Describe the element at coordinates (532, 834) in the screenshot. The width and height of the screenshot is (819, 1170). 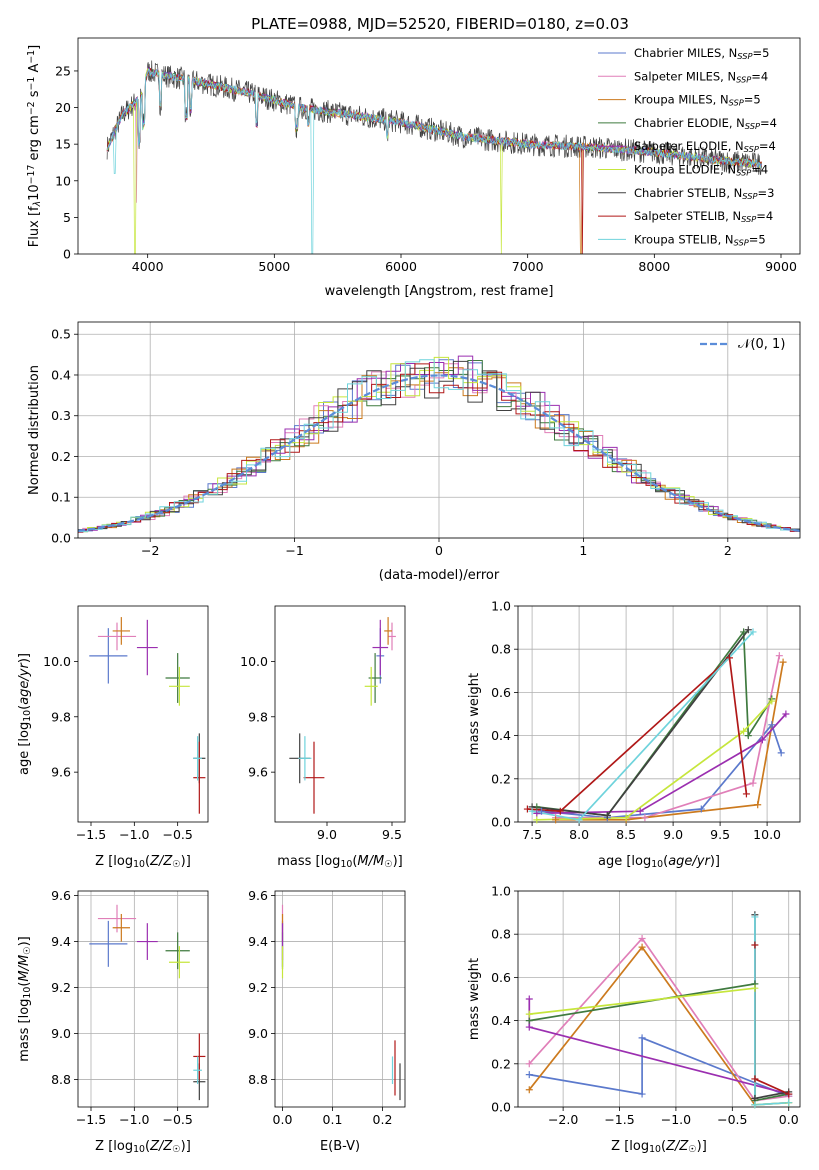
I see `x-tick-label: 7.5` at that location.